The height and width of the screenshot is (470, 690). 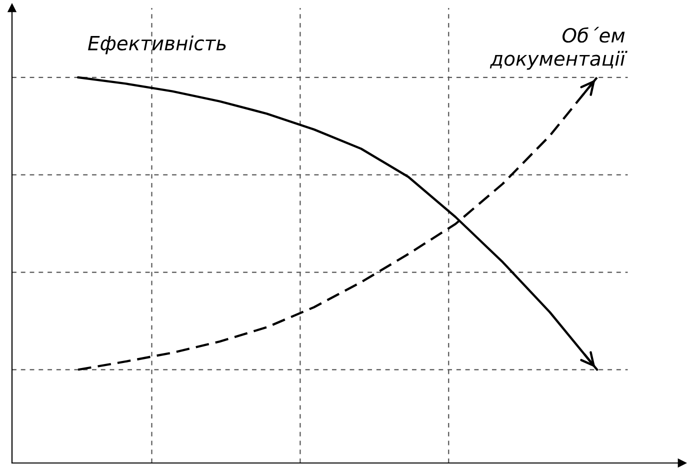 What do you see at coordinates (559, 48) in the screenshot?
I see `series-label: Об´ем документації` at bounding box center [559, 48].